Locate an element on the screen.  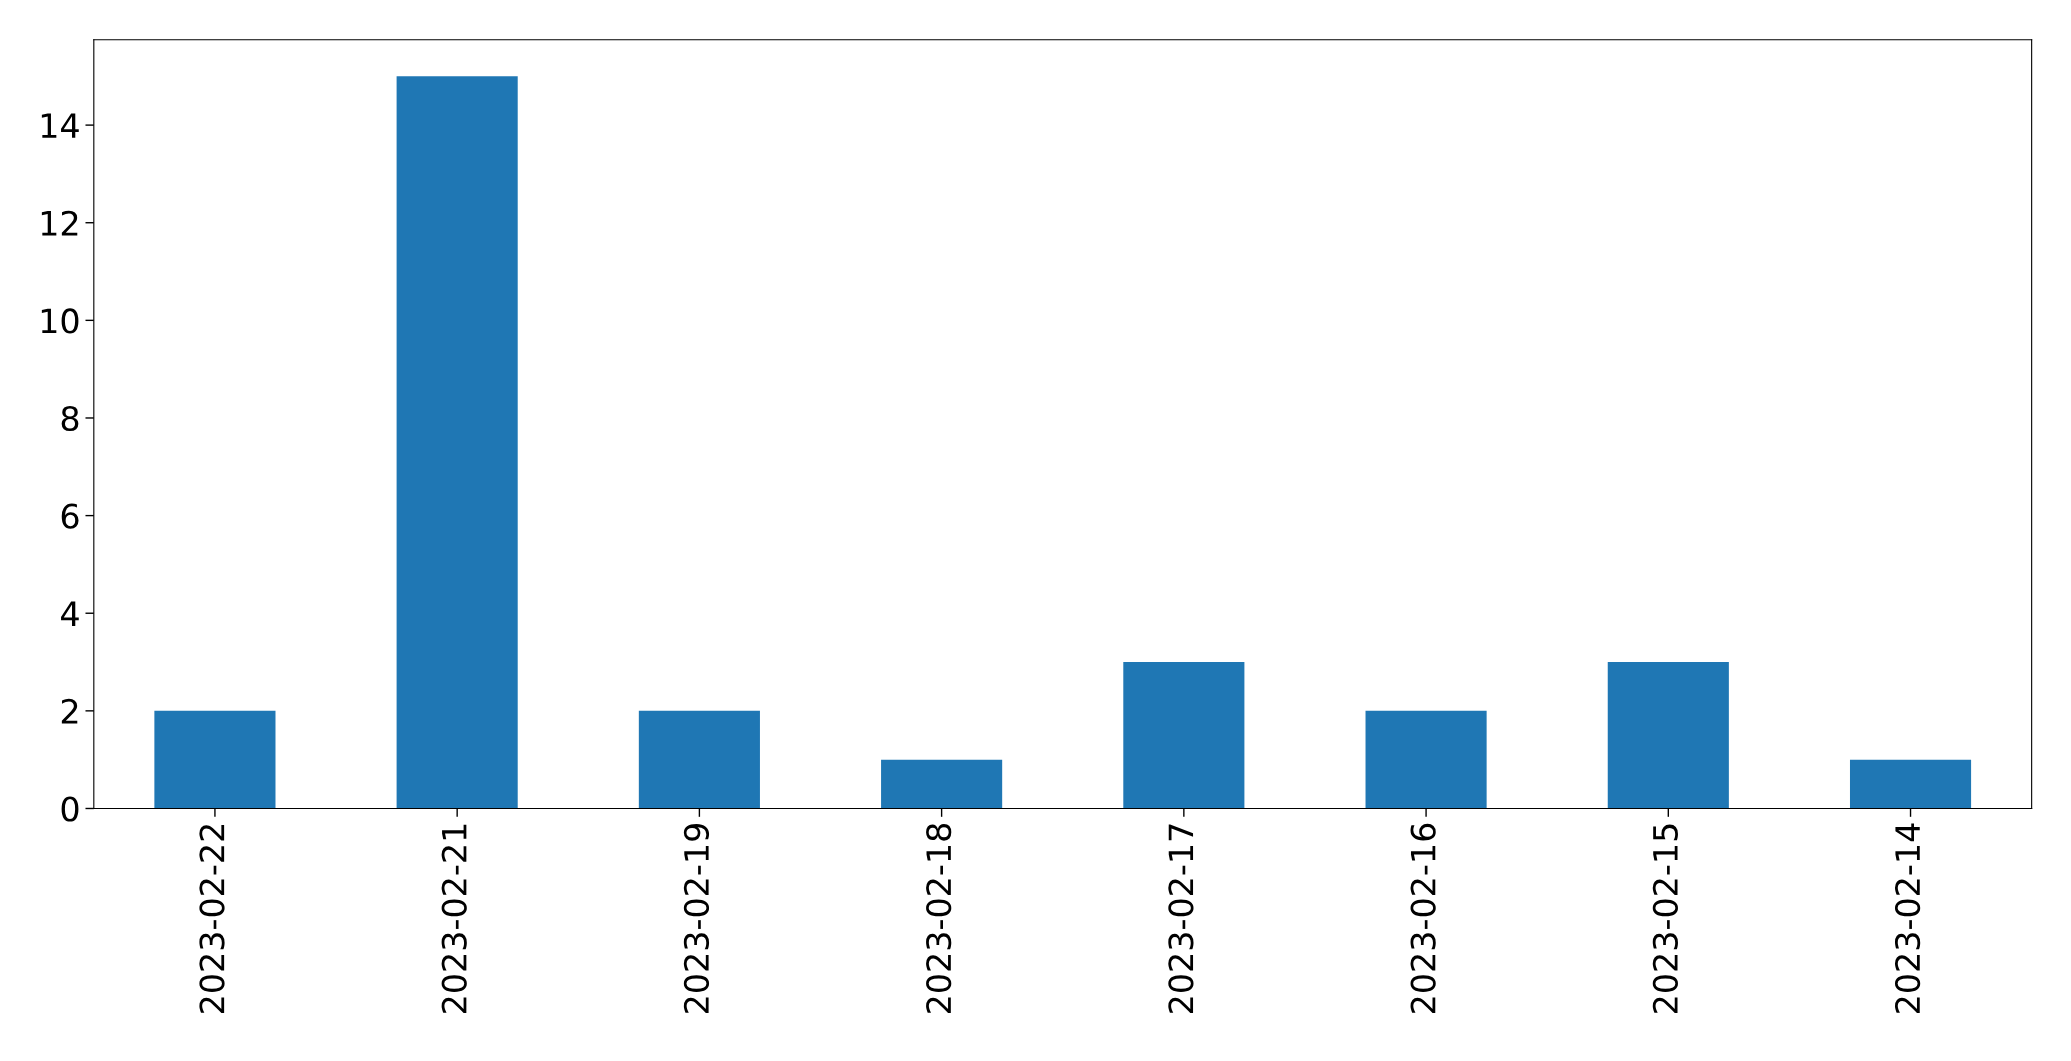
x-tick-label: 2023-02-18 is located at coordinates (939, 918).